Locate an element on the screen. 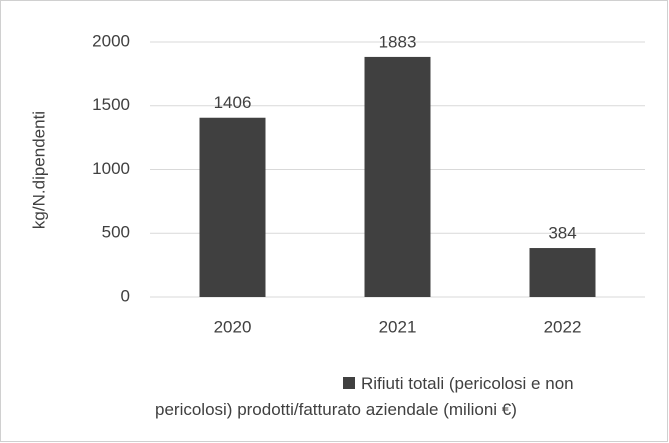 The image size is (669, 443). x-tick-label: 2022 is located at coordinates (563, 326).